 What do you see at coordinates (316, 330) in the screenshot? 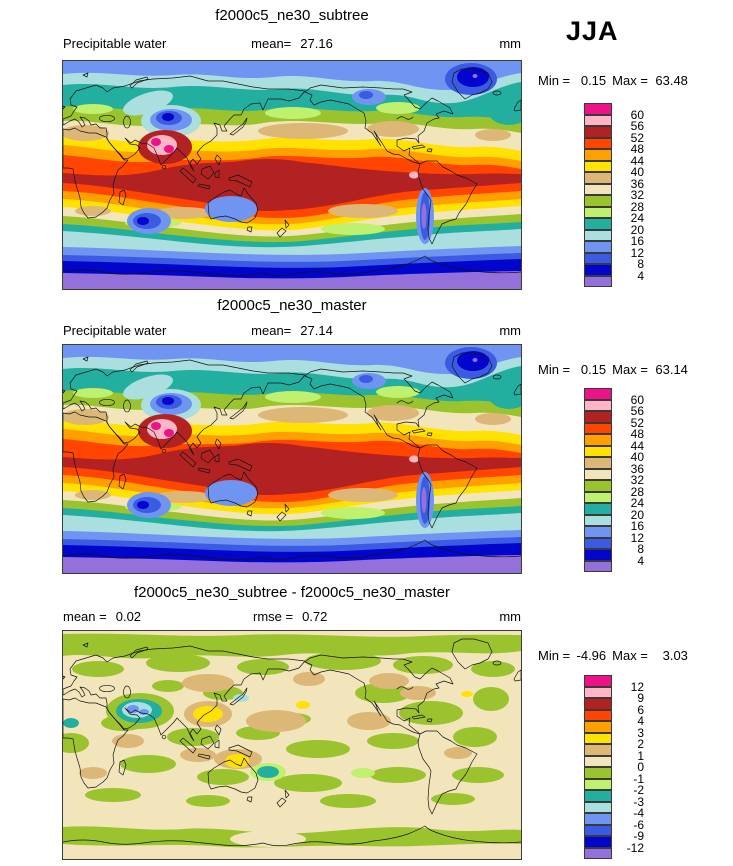
I see `mean-value: 27.14` at bounding box center [316, 330].